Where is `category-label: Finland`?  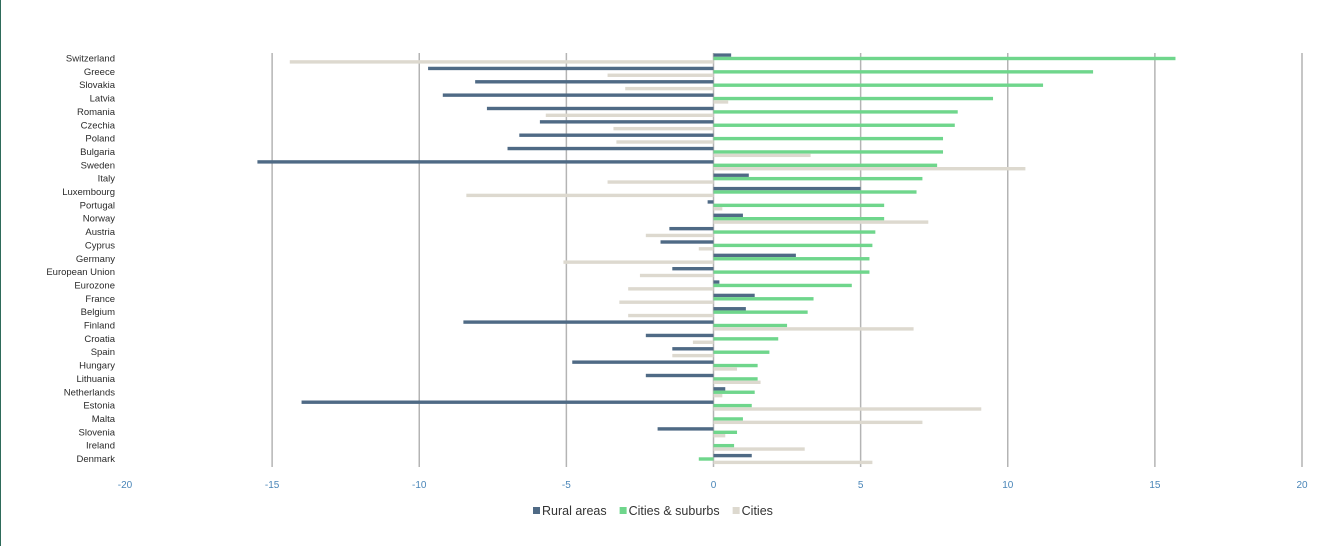
category-label: Finland is located at coordinates (99, 326).